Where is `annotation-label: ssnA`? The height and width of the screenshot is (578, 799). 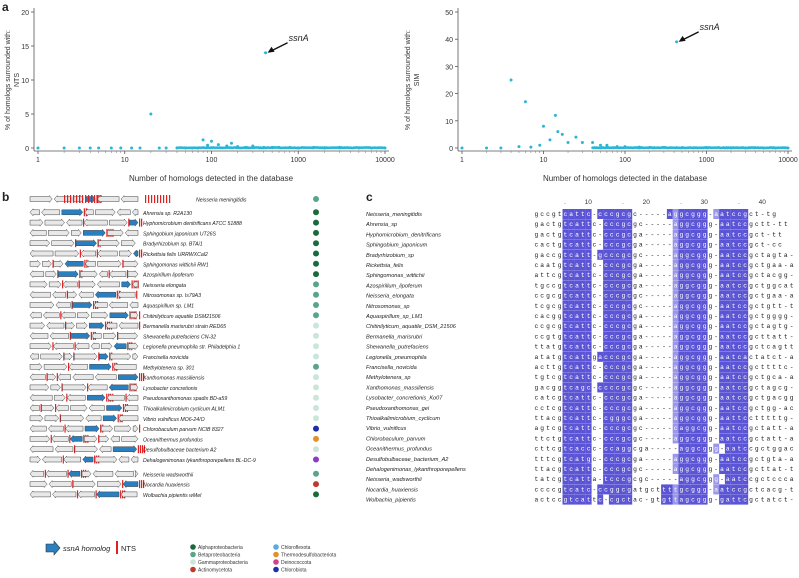 annotation-label: ssnA is located at coordinates (710, 27).